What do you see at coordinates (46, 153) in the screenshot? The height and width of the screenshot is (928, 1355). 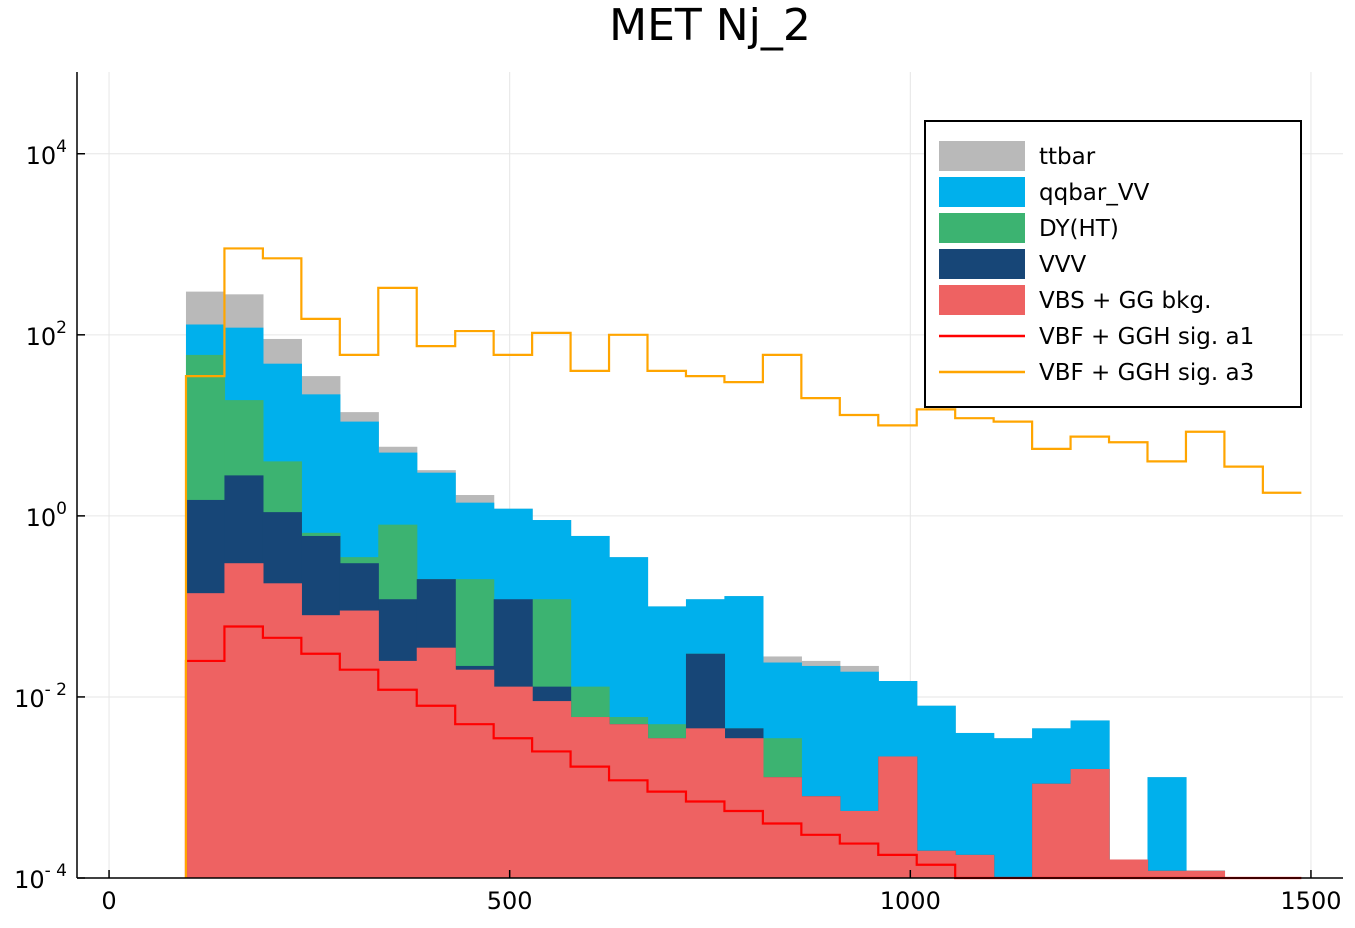 I see `y-tick-label: 10⁴` at bounding box center [46, 153].